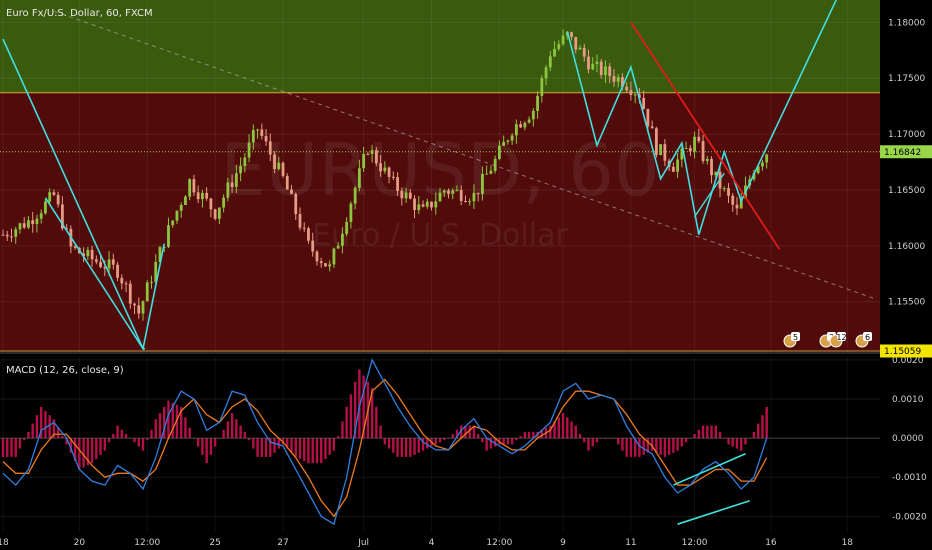 The width and height of the screenshot is (932, 550). I want to click on event-flag: 6, so click(863, 340).